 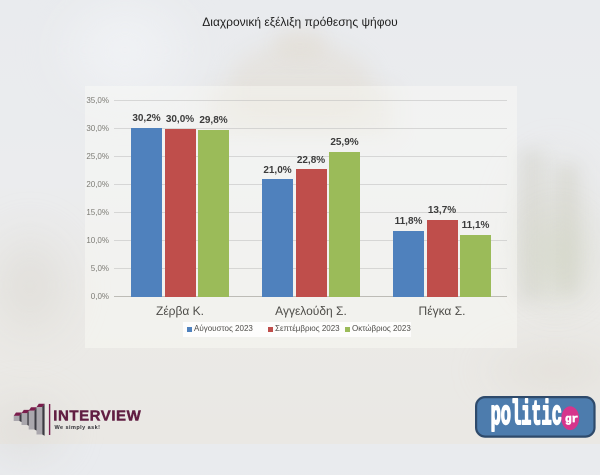 What do you see at coordinates (526, 416) in the screenshot?
I see `svg-text: politic` at bounding box center [526, 416].